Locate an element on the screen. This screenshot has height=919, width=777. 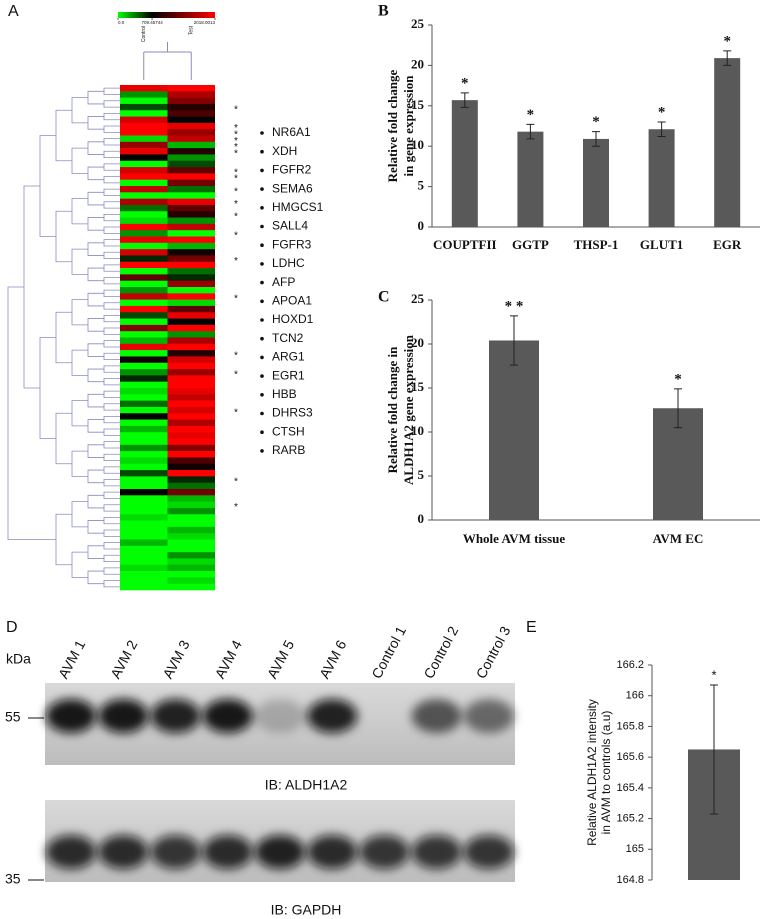
lane-label: Control 3 is located at coordinates (493, 652).